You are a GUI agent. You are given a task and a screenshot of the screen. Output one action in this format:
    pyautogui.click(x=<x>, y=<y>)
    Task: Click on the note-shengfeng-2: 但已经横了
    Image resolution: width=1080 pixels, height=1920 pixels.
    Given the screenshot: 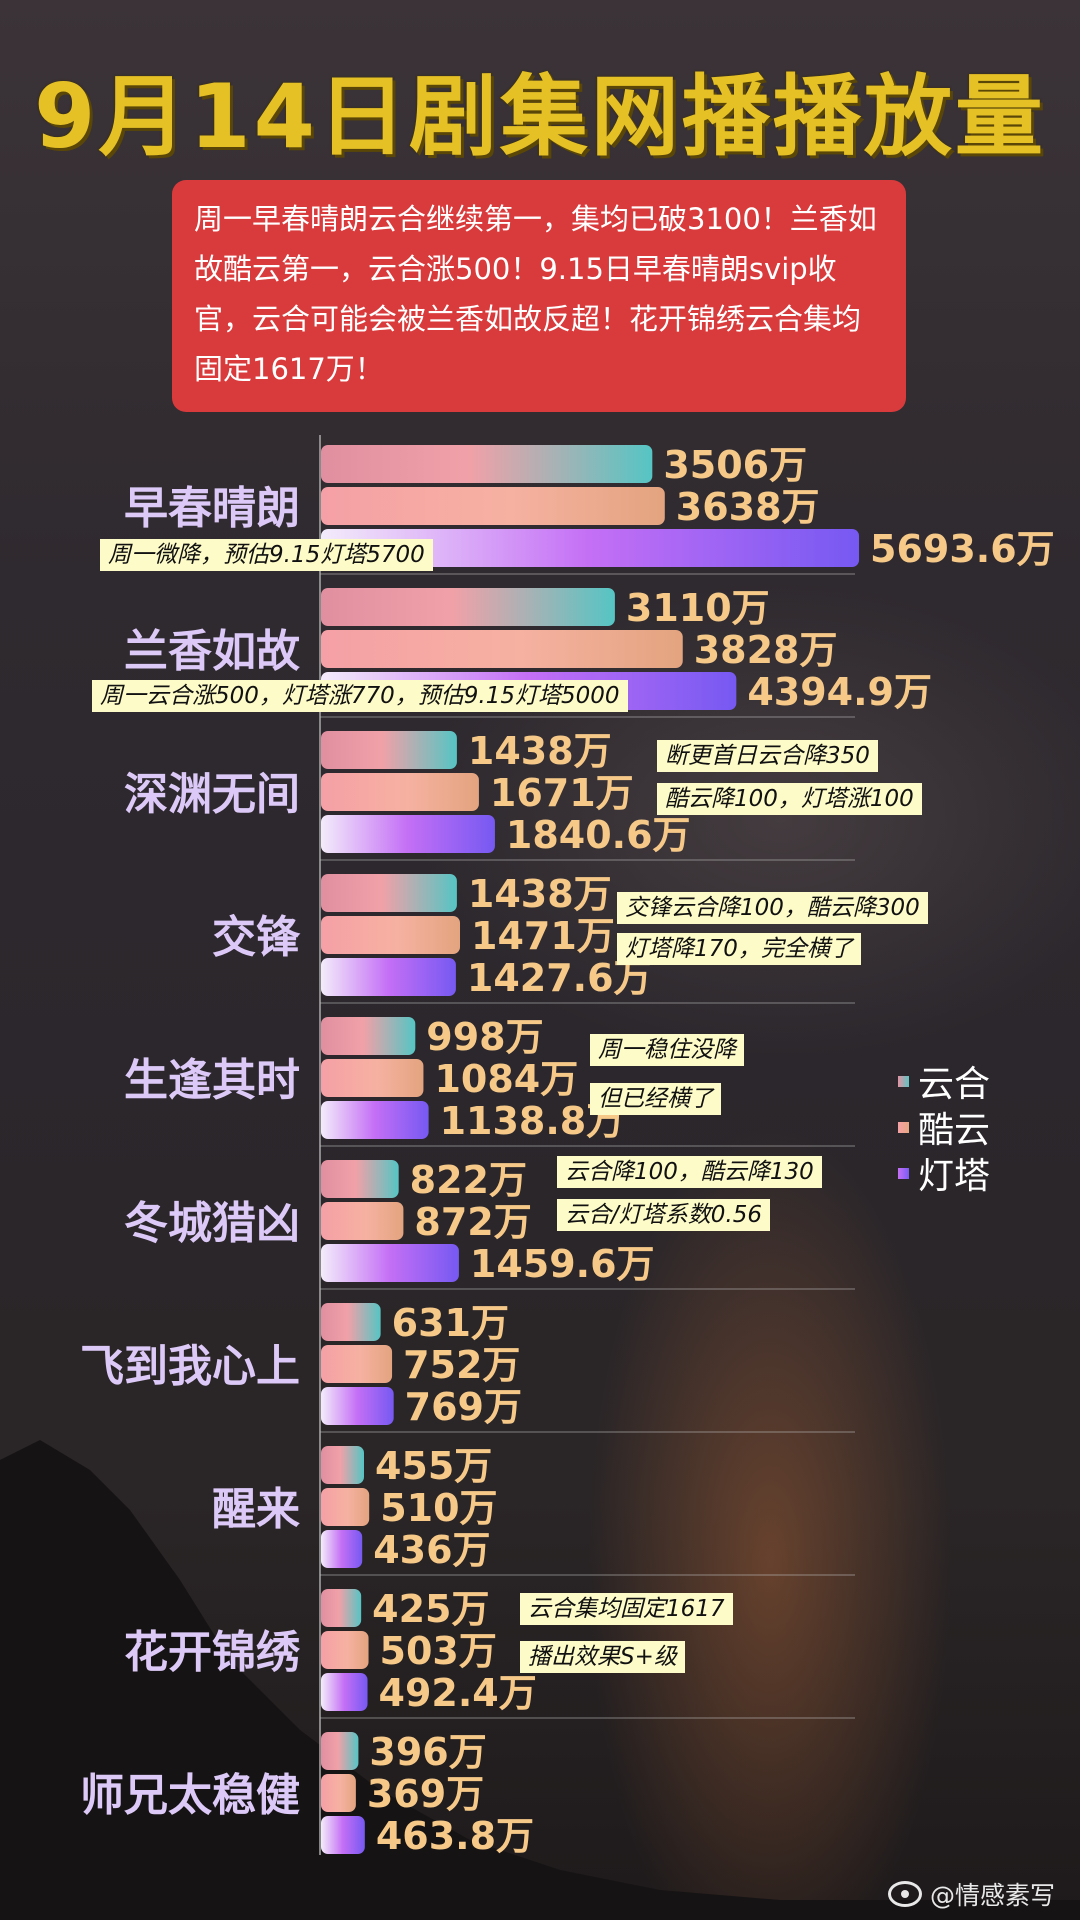 What is the action you would take?
    pyautogui.click(x=655, y=1099)
    